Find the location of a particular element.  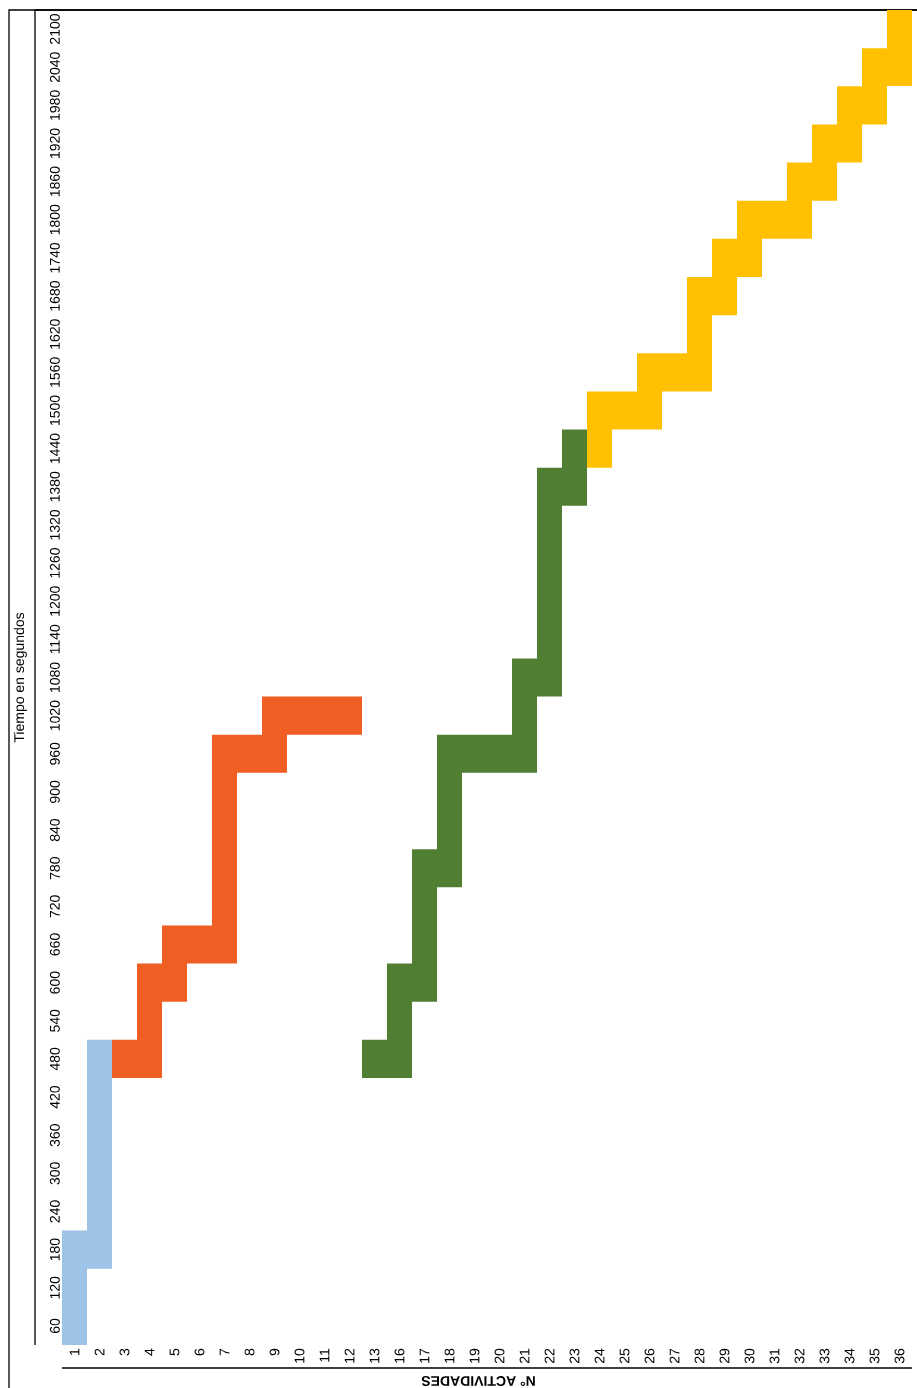

x-tick-label: 26 is located at coordinates (649, 1356).